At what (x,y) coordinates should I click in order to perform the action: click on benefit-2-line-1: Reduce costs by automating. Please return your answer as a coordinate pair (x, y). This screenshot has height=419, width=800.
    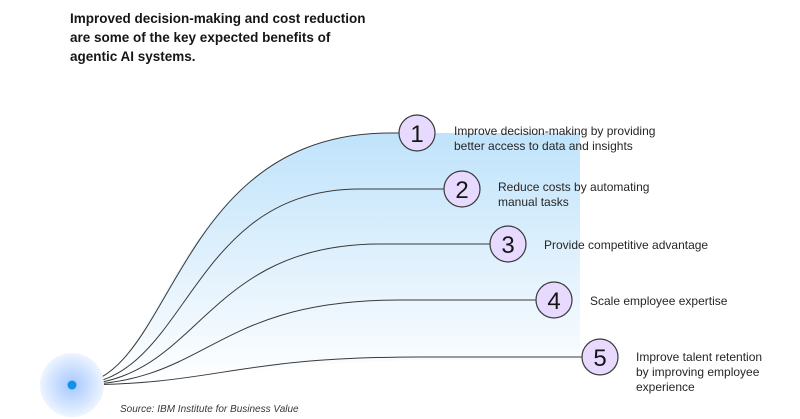
    Looking at the image, I should click on (574, 187).